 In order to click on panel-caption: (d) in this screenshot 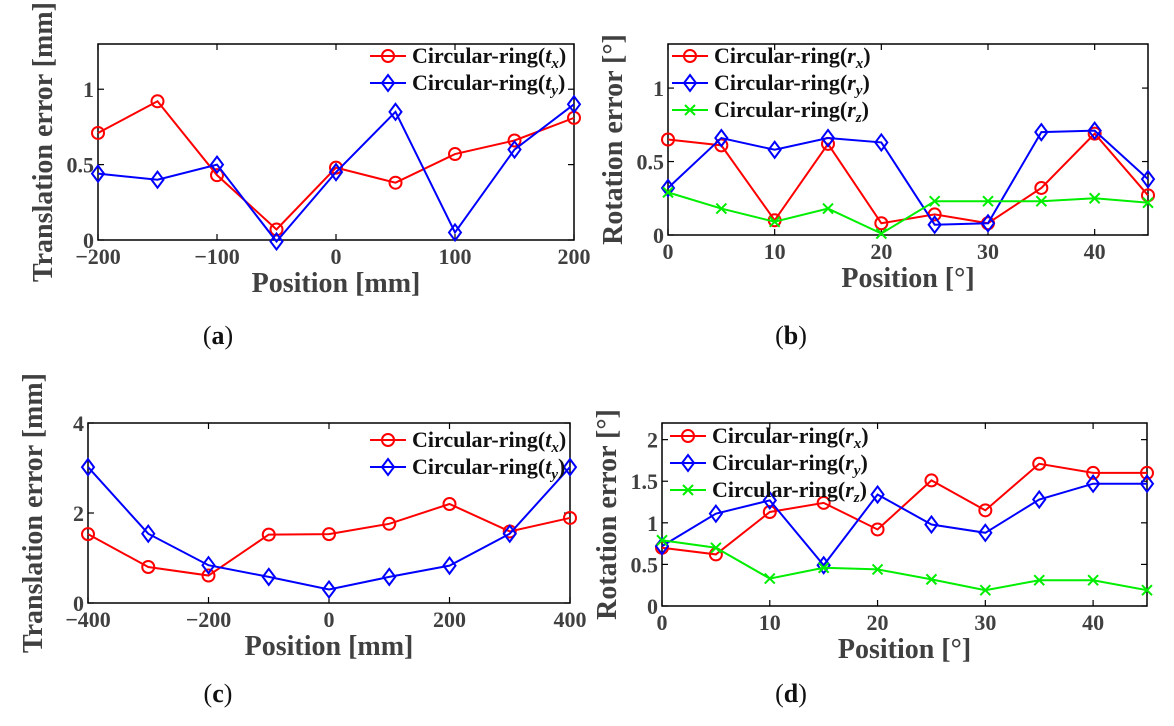, I will do `click(791, 693)`.